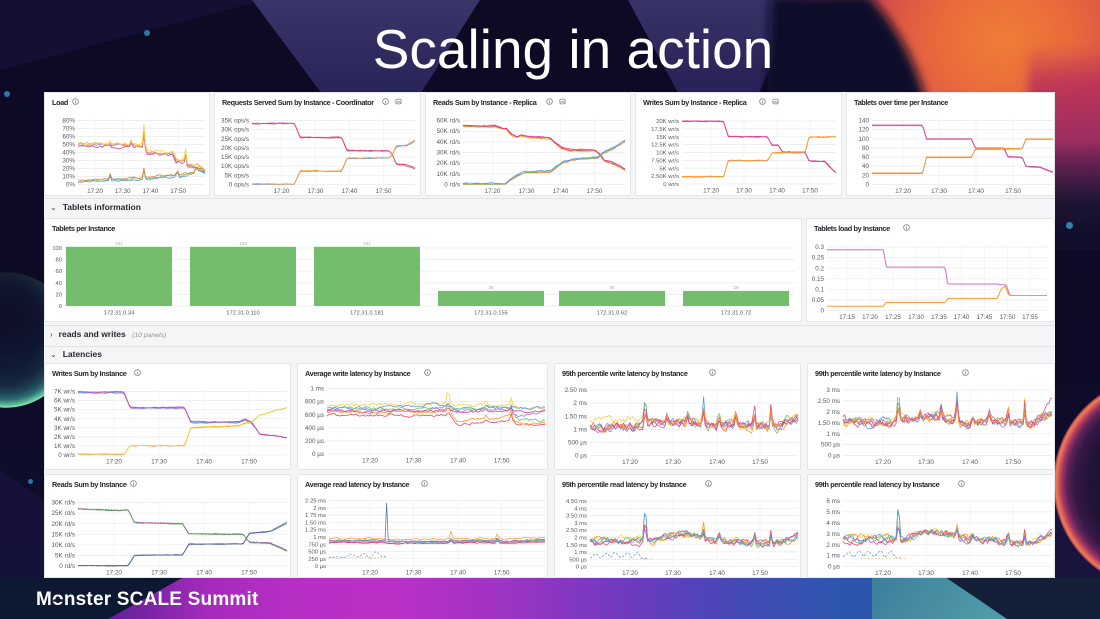  Describe the element at coordinates (119, 314) in the screenshot. I see `svg-text: 172.31.0.34` at that location.